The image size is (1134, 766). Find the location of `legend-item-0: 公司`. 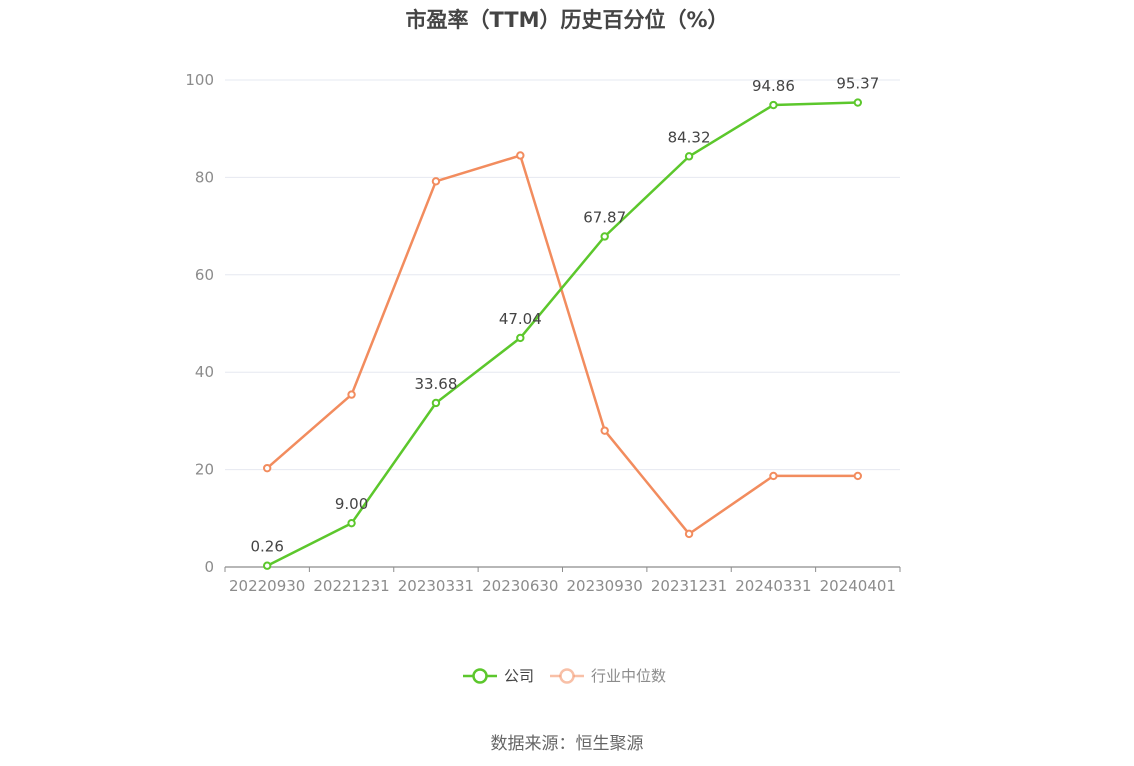

legend-item-0: 公司 is located at coordinates (498, 676).